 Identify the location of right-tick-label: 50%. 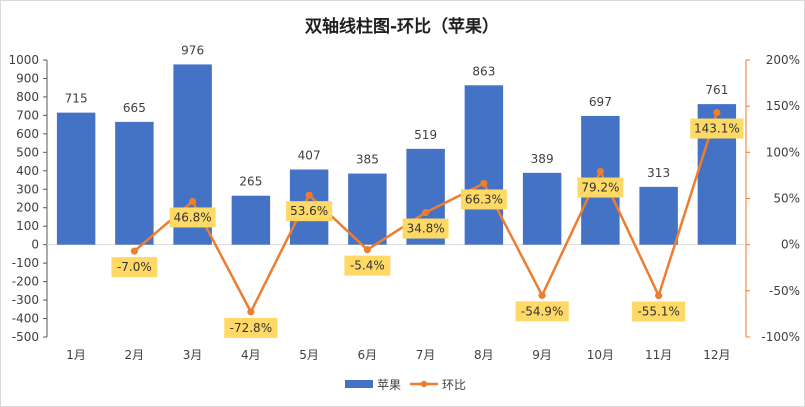
(786, 199).